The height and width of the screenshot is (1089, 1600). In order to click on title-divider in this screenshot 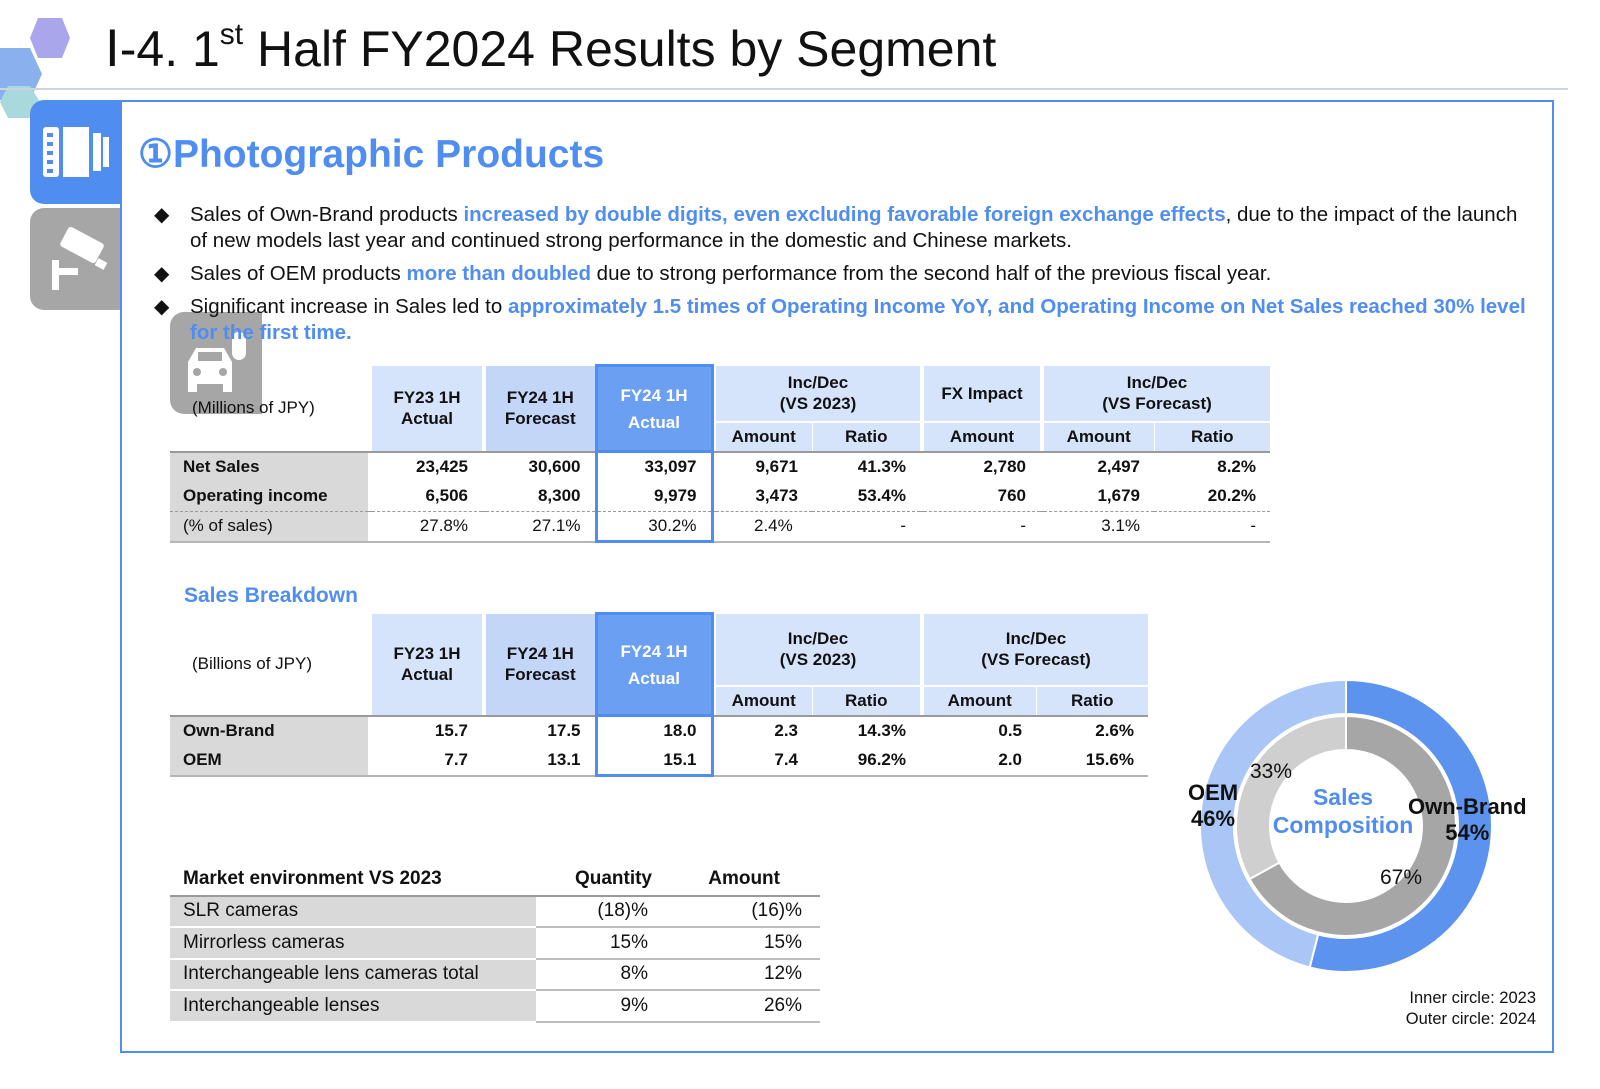, I will do `click(784, 89)`.